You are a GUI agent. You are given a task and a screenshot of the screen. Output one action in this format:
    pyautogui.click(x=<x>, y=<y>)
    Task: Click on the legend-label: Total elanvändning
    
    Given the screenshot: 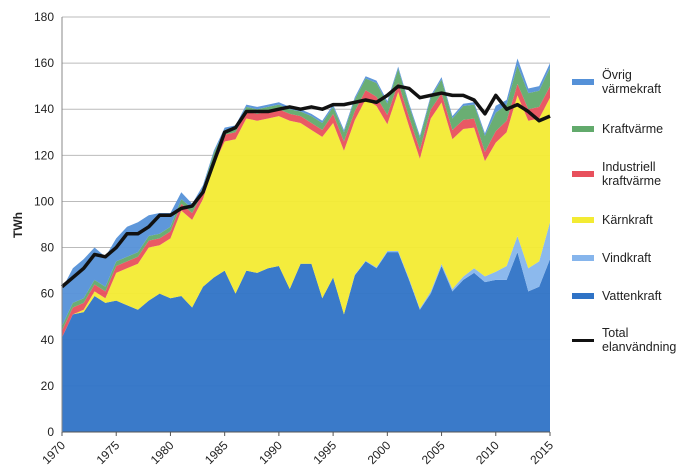 What is the action you would take?
    pyautogui.click(x=639, y=340)
    